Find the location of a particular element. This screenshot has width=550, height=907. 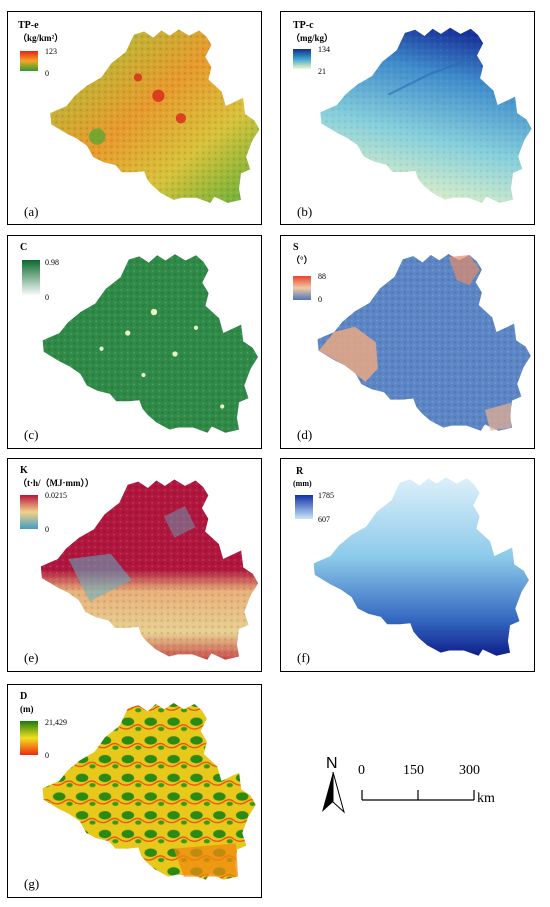

unit-e: （t·h/（MJ·mm）） is located at coordinates (56, 483).